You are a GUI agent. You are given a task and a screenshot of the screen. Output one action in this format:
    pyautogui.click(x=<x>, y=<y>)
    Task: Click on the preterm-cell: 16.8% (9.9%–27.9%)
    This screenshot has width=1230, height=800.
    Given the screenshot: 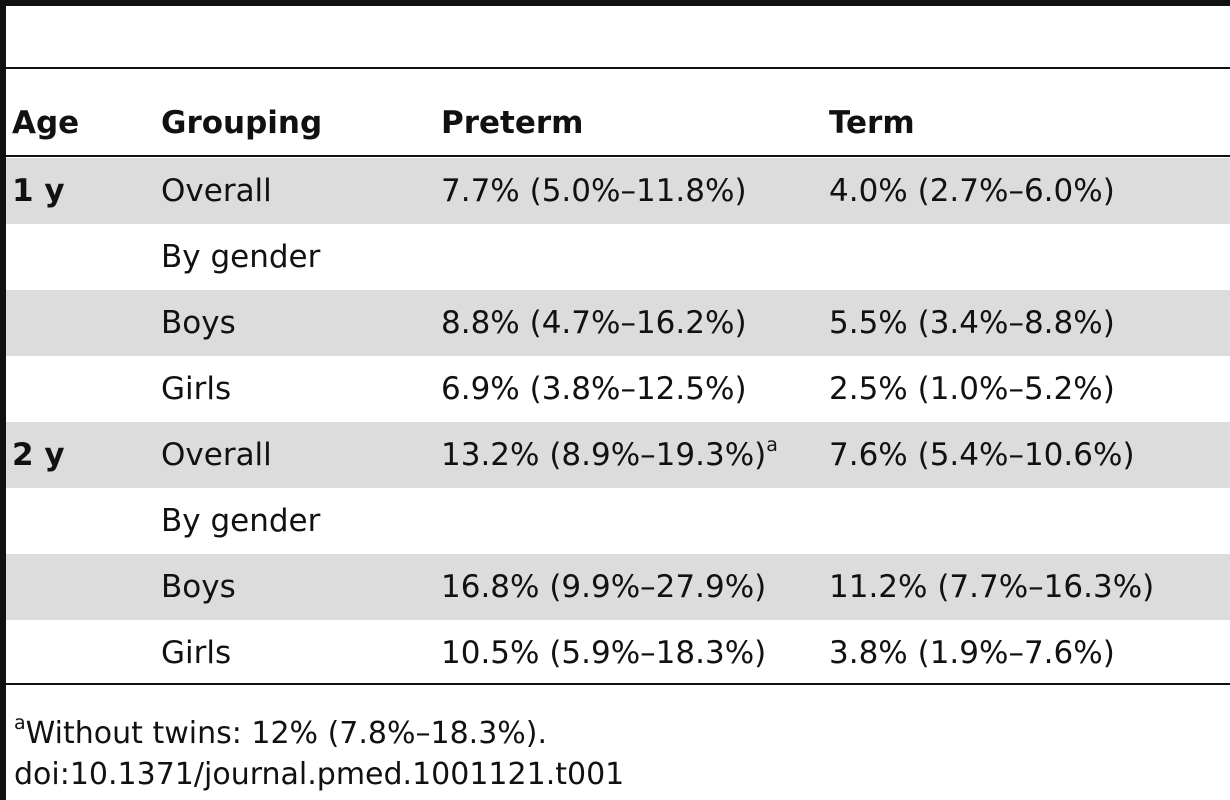 What is the action you would take?
    pyautogui.click(x=604, y=587)
    